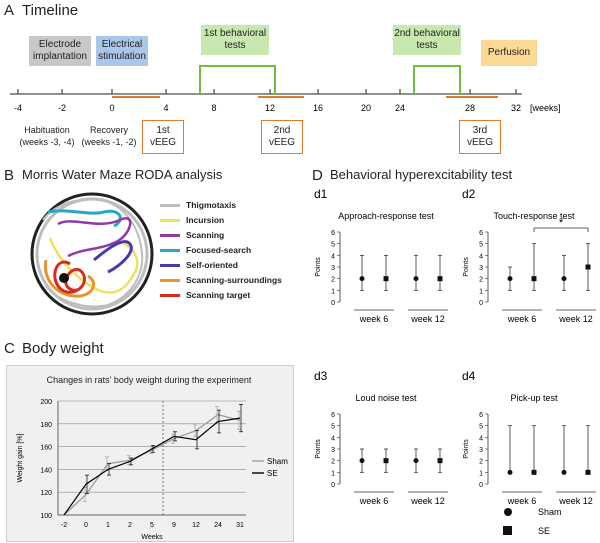 Image resolution: width=600 pixels, height=543 pixels. What do you see at coordinates (62, 108) in the screenshot?
I see `timeline-tick-label: -2` at bounding box center [62, 108].